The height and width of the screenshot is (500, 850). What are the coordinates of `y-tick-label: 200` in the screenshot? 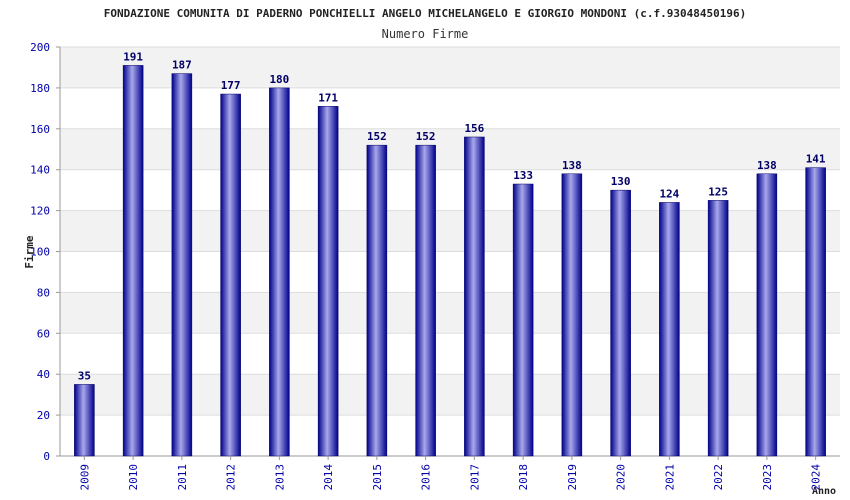 It's located at (40, 47).